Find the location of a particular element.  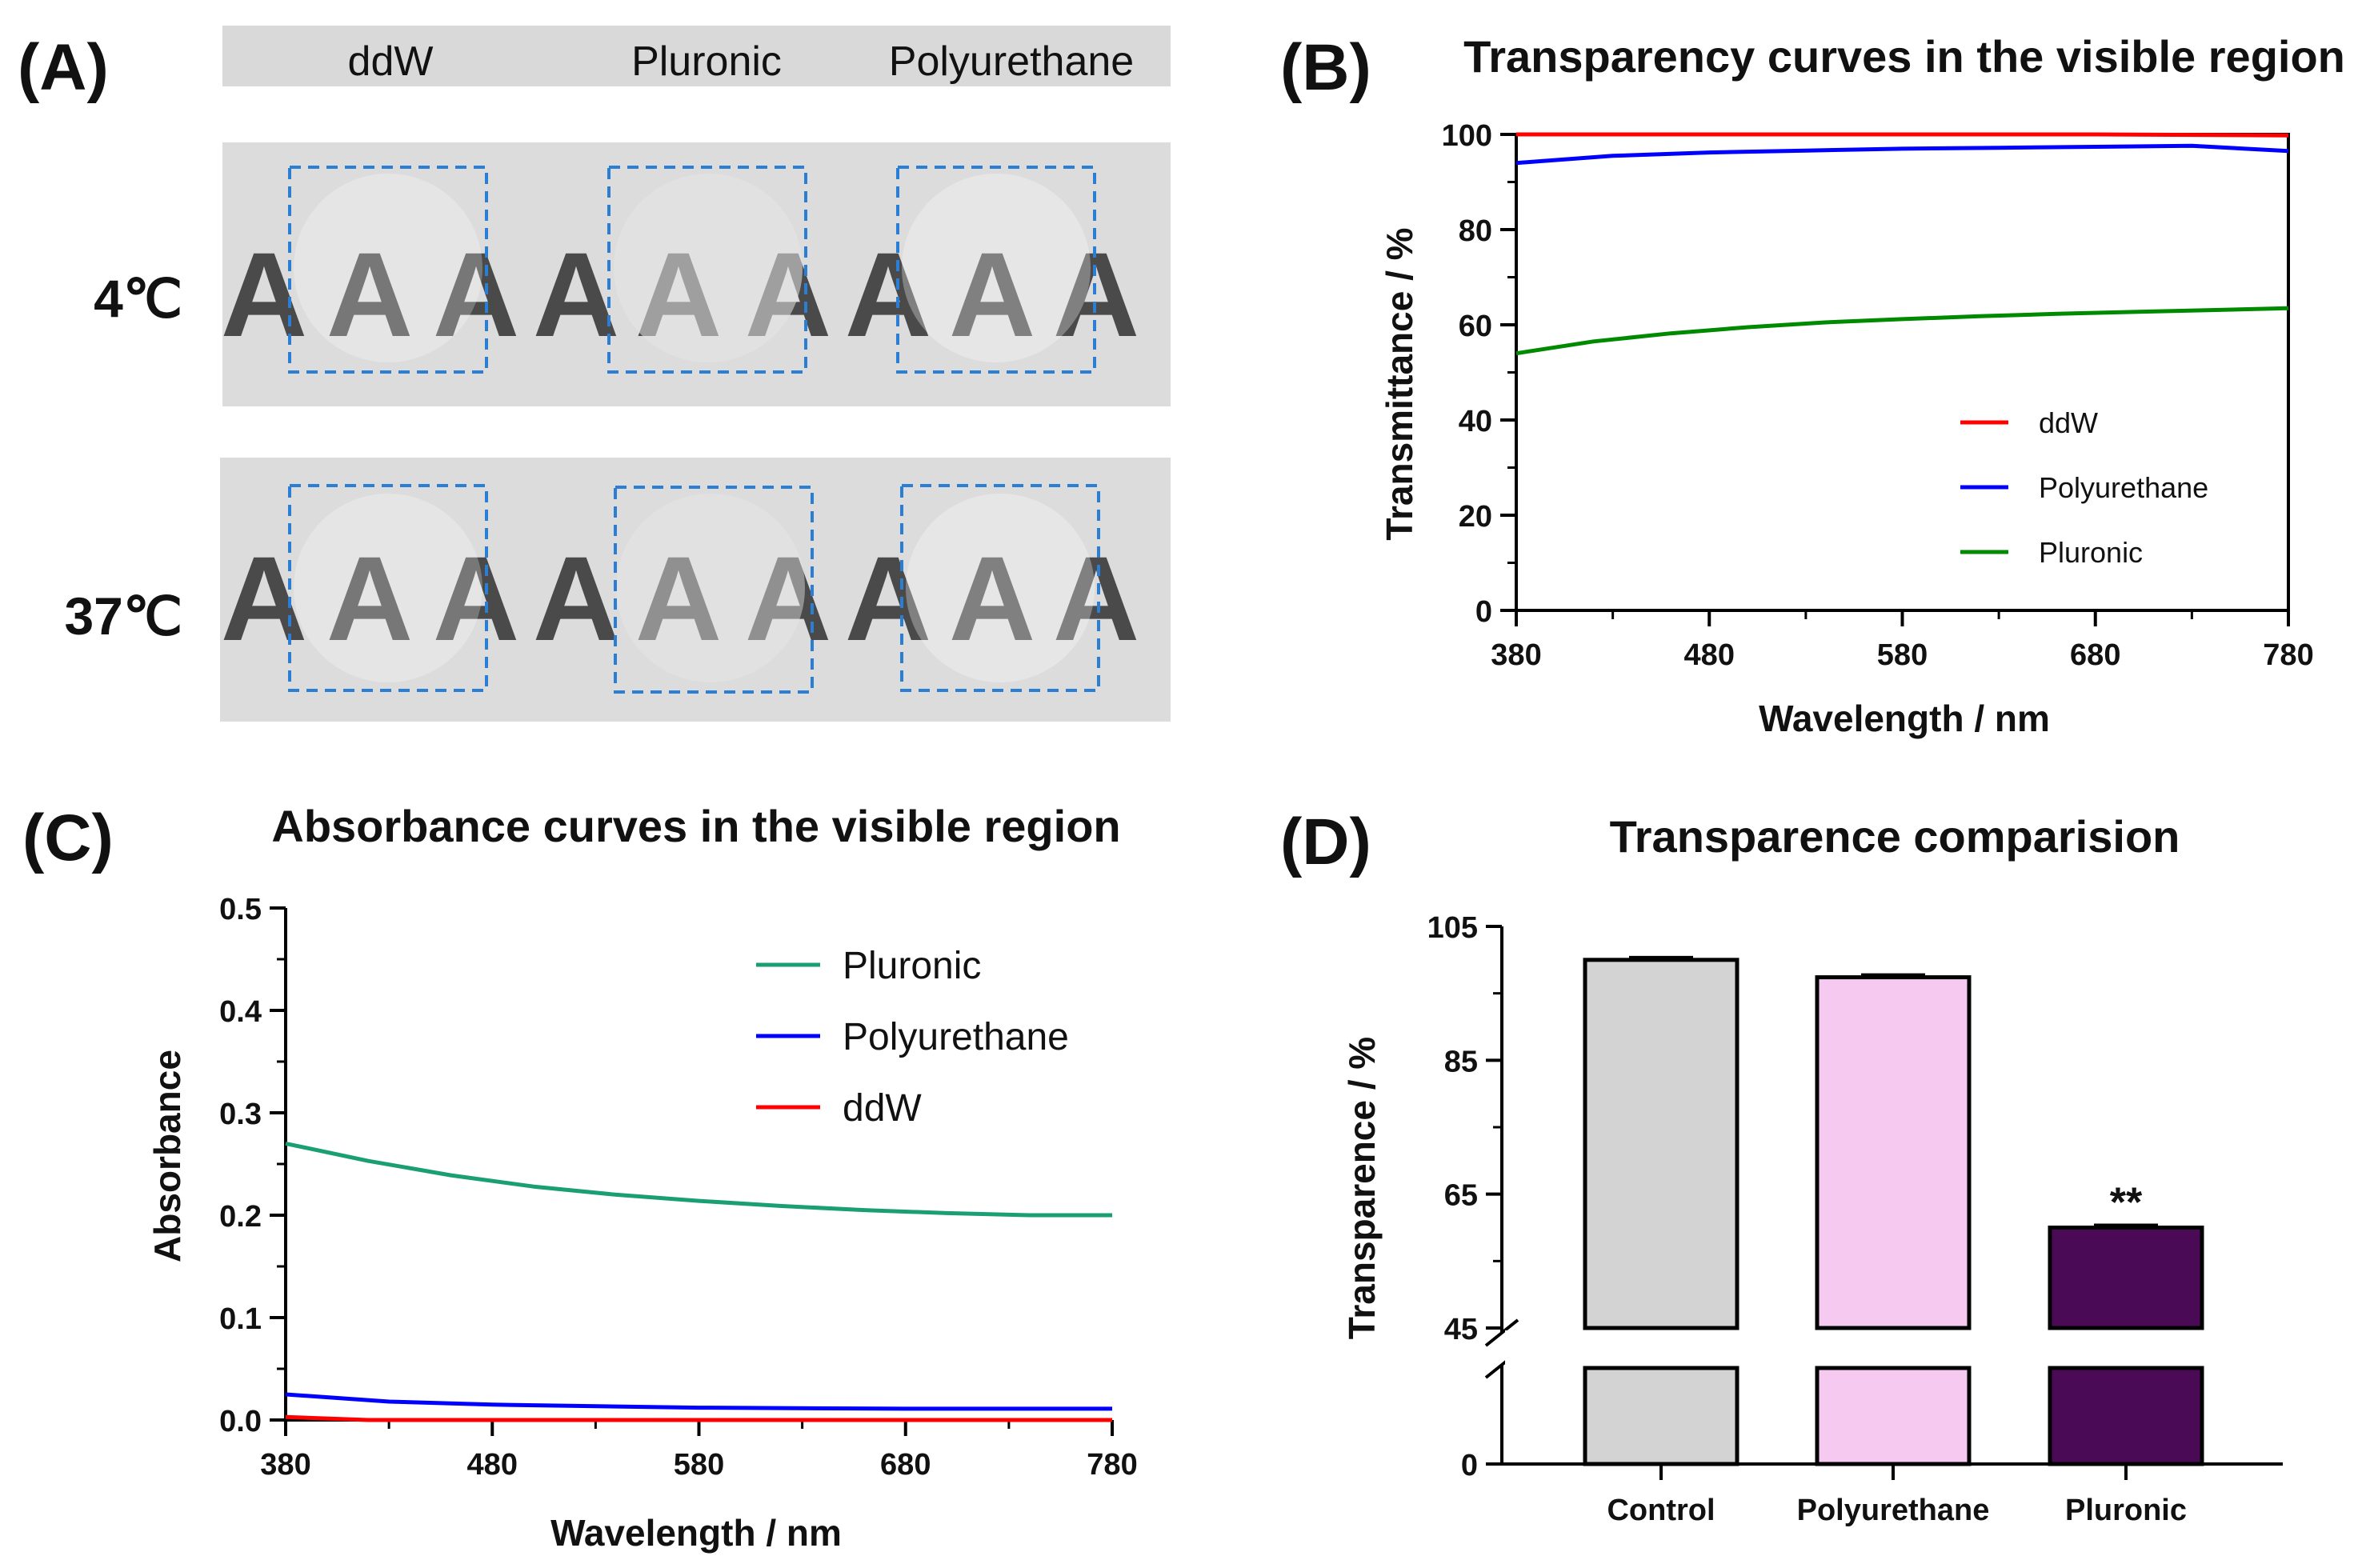

legend-label-polyurethane-b: Polyurethane is located at coordinates (2123, 487).